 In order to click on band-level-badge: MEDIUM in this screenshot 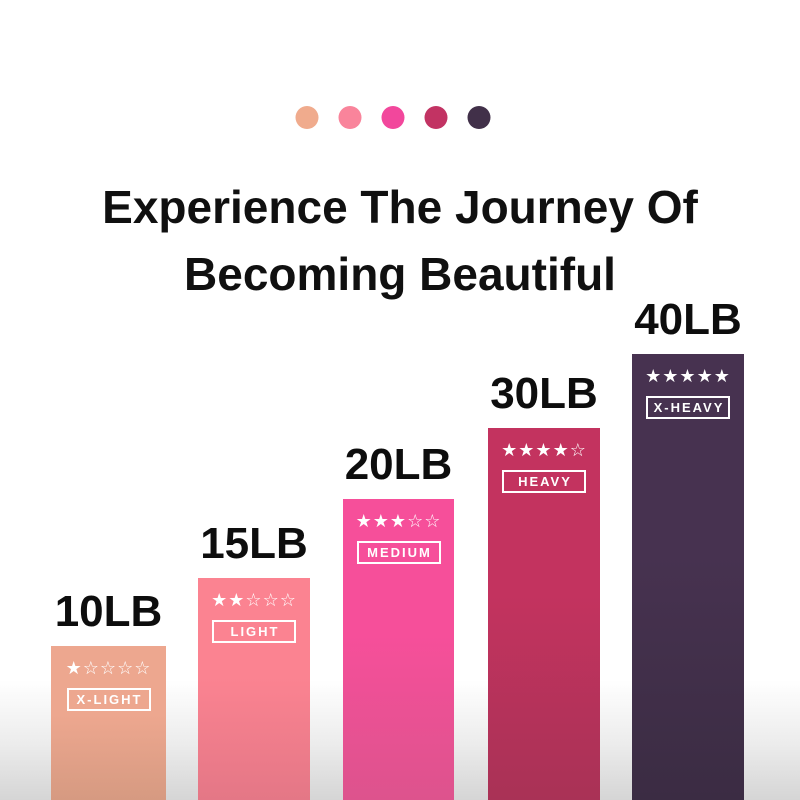, I will do `click(398, 552)`.